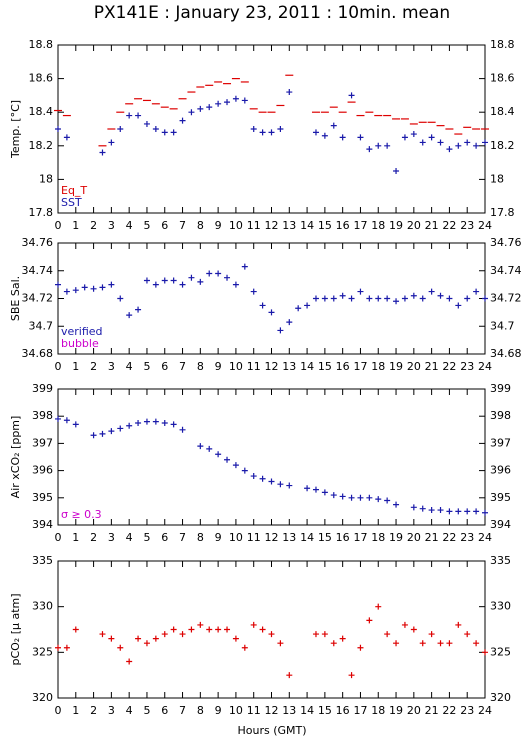 This screenshot has width=529, height=743. I want to click on x-tick-label: 13, so click(289, 537).